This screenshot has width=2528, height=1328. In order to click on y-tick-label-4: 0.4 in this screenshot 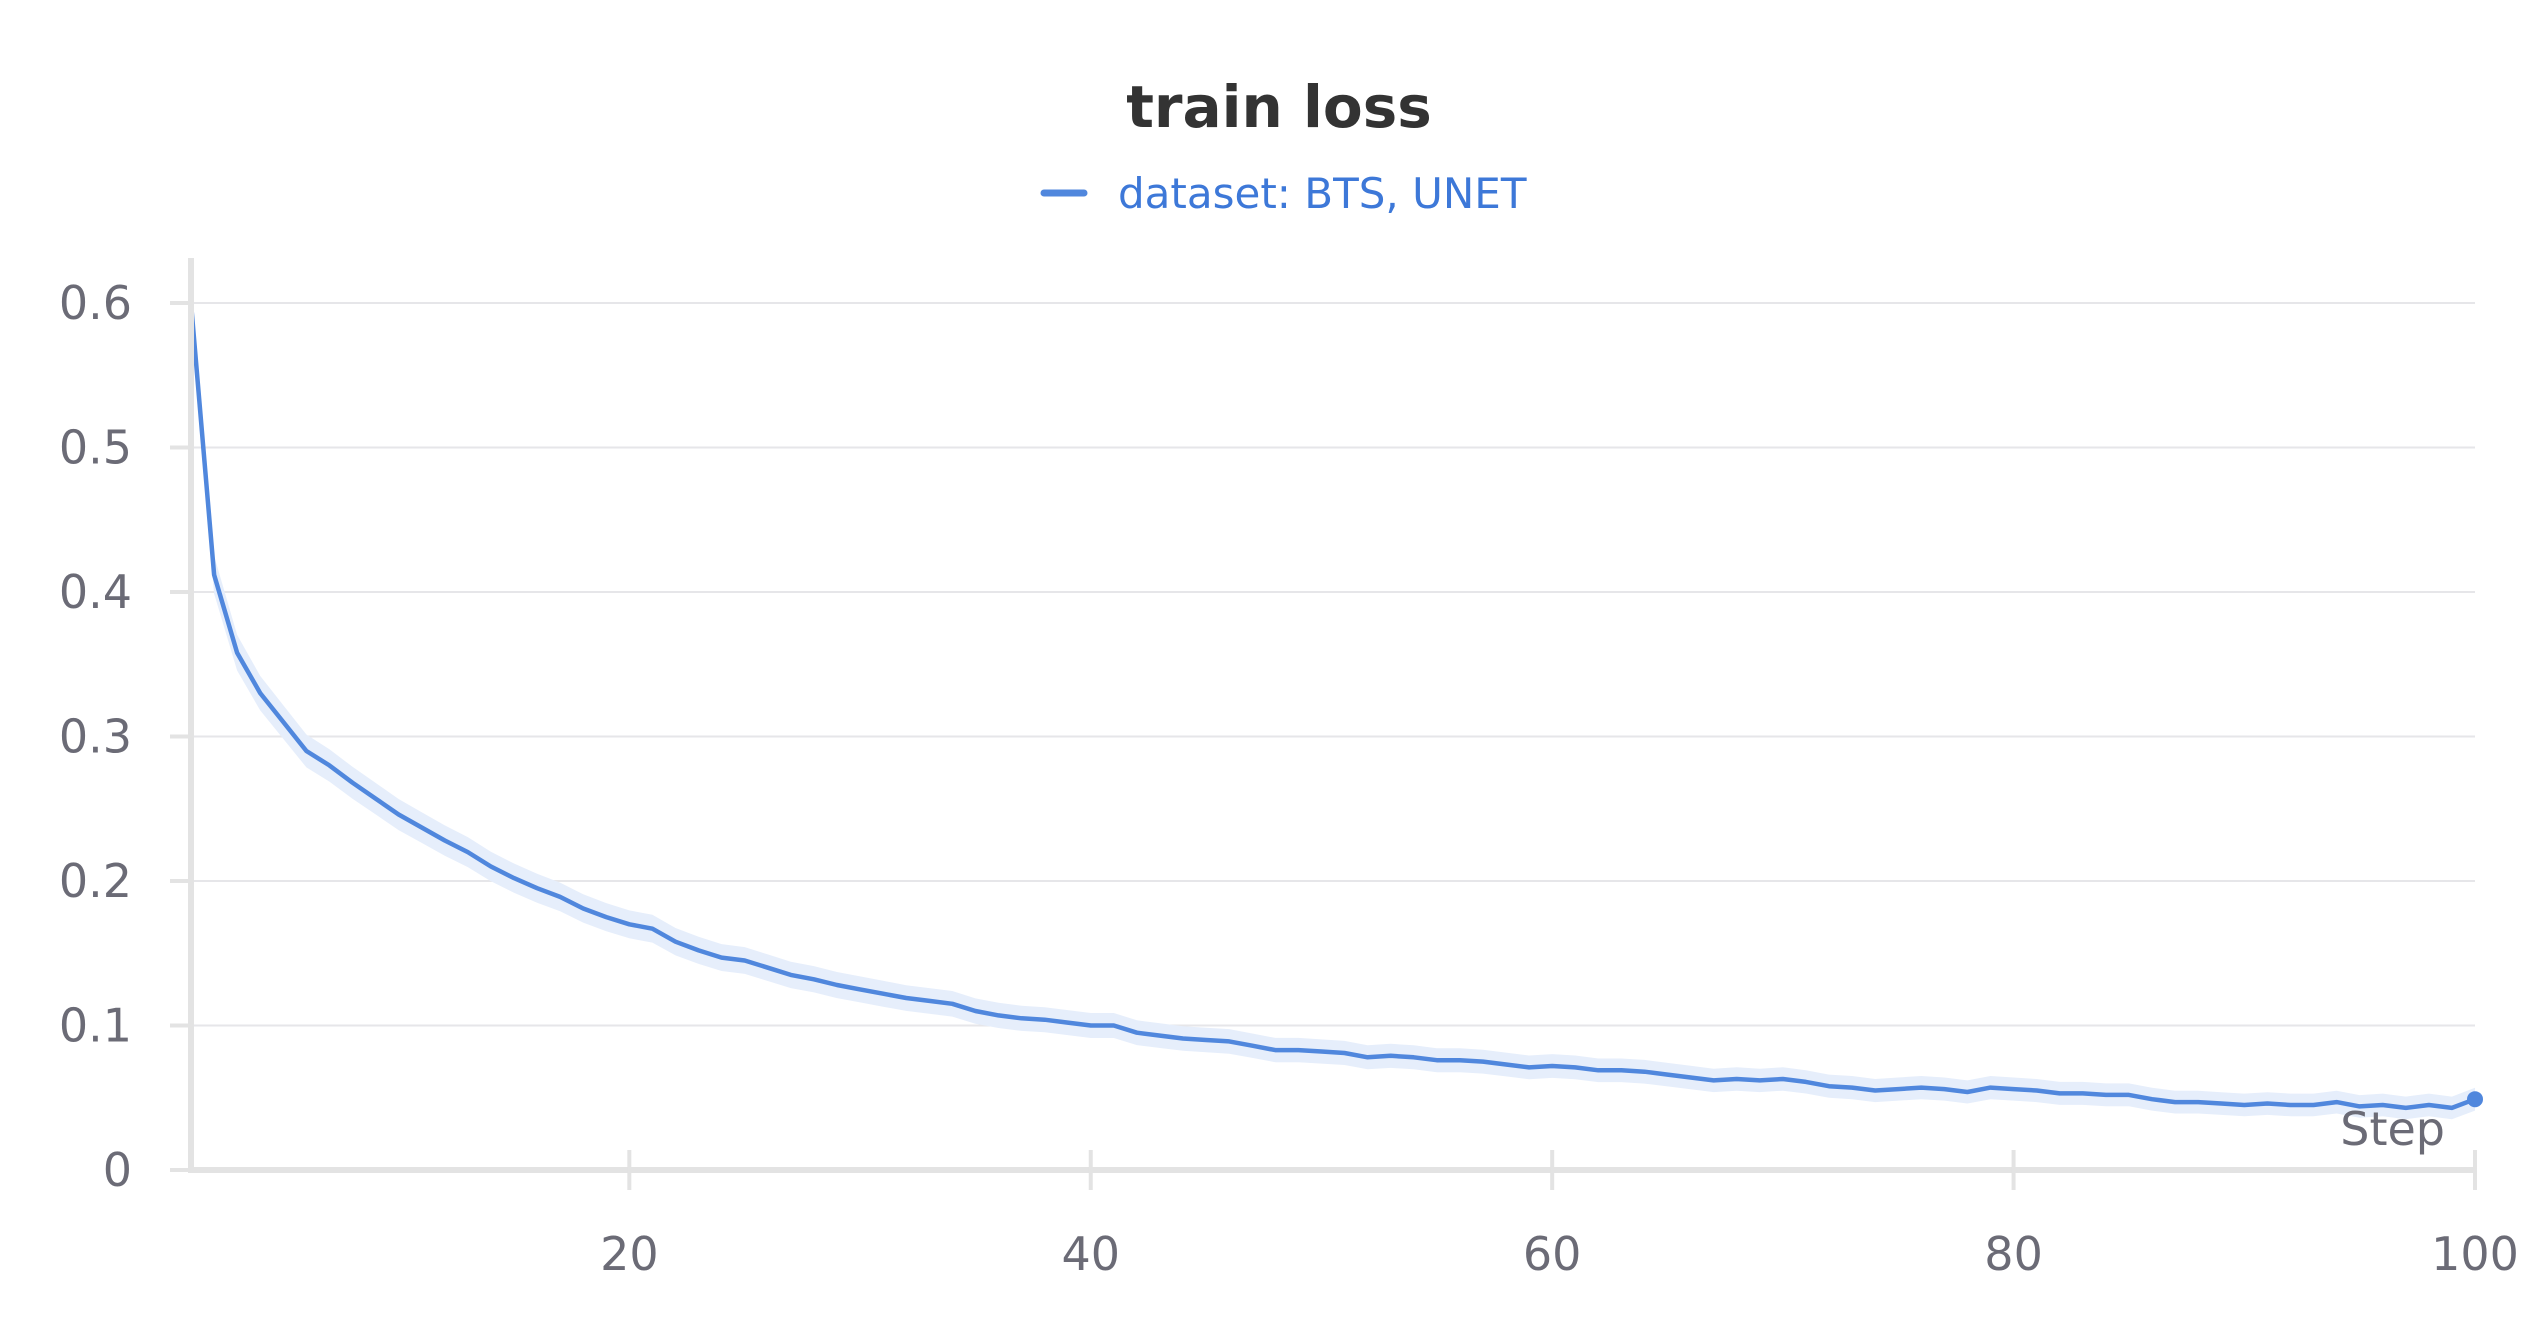, I will do `click(95, 592)`.